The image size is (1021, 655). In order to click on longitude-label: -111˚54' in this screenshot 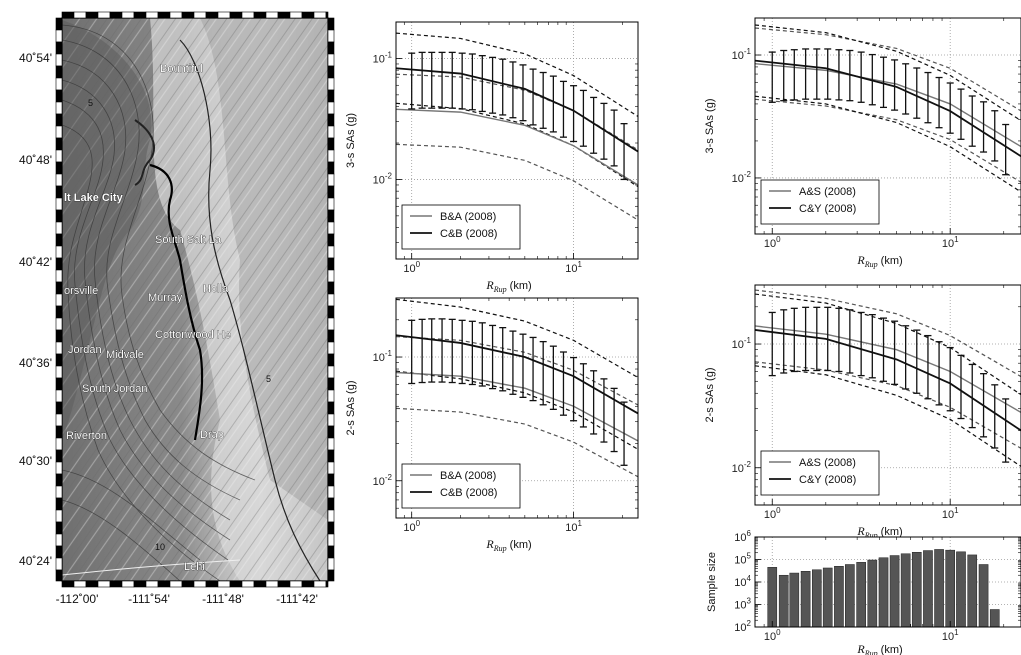, I will do `click(149, 599)`.